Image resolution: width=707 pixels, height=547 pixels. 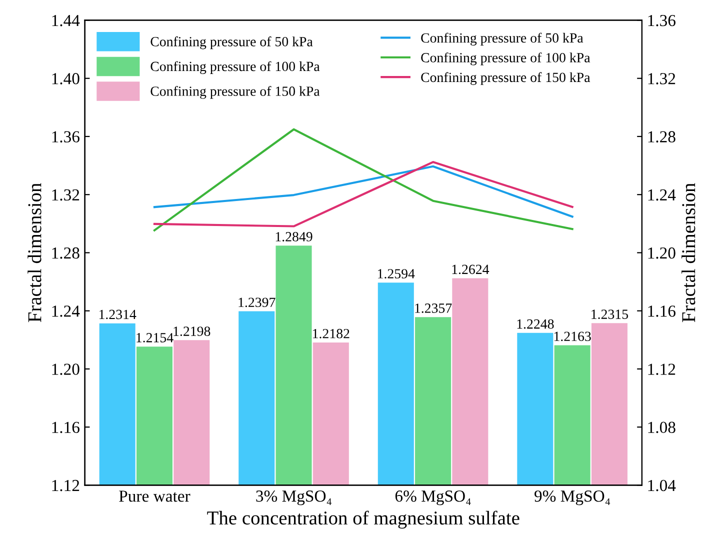 I want to click on y2-tick-label: 1.20, so click(x=662, y=253).